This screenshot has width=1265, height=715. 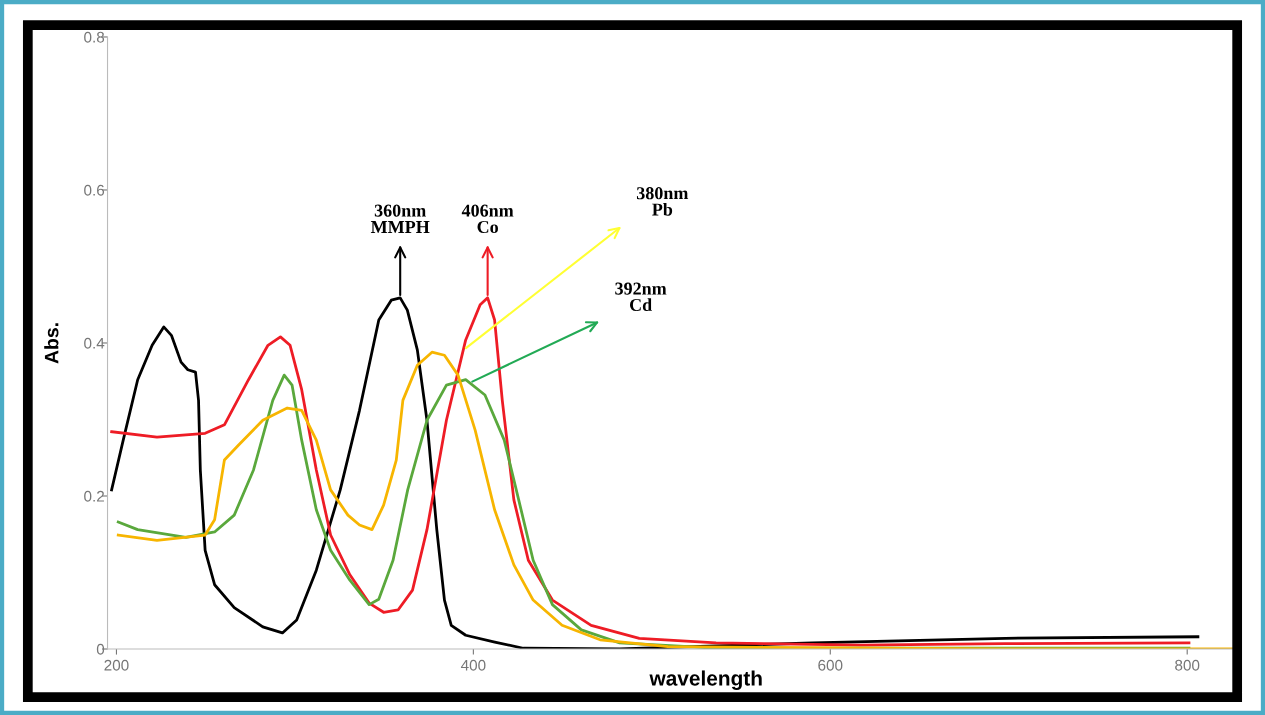 What do you see at coordinates (94, 37) in the screenshot?
I see `y-tick-label: 0.8` at bounding box center [94, 37].